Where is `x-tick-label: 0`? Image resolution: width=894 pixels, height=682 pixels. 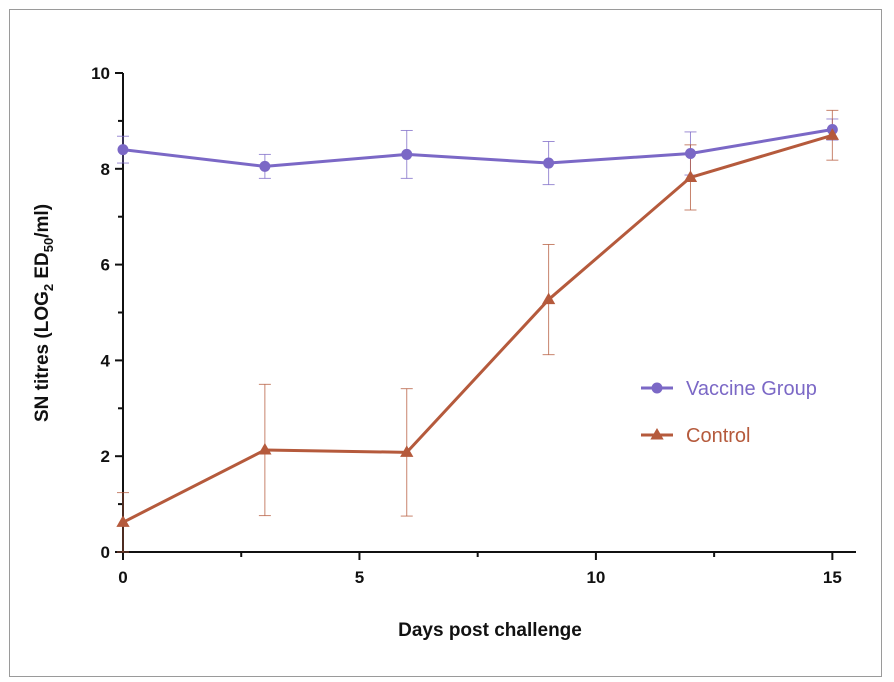
x-tick-label: 0 is located at coordinates (122, 577).